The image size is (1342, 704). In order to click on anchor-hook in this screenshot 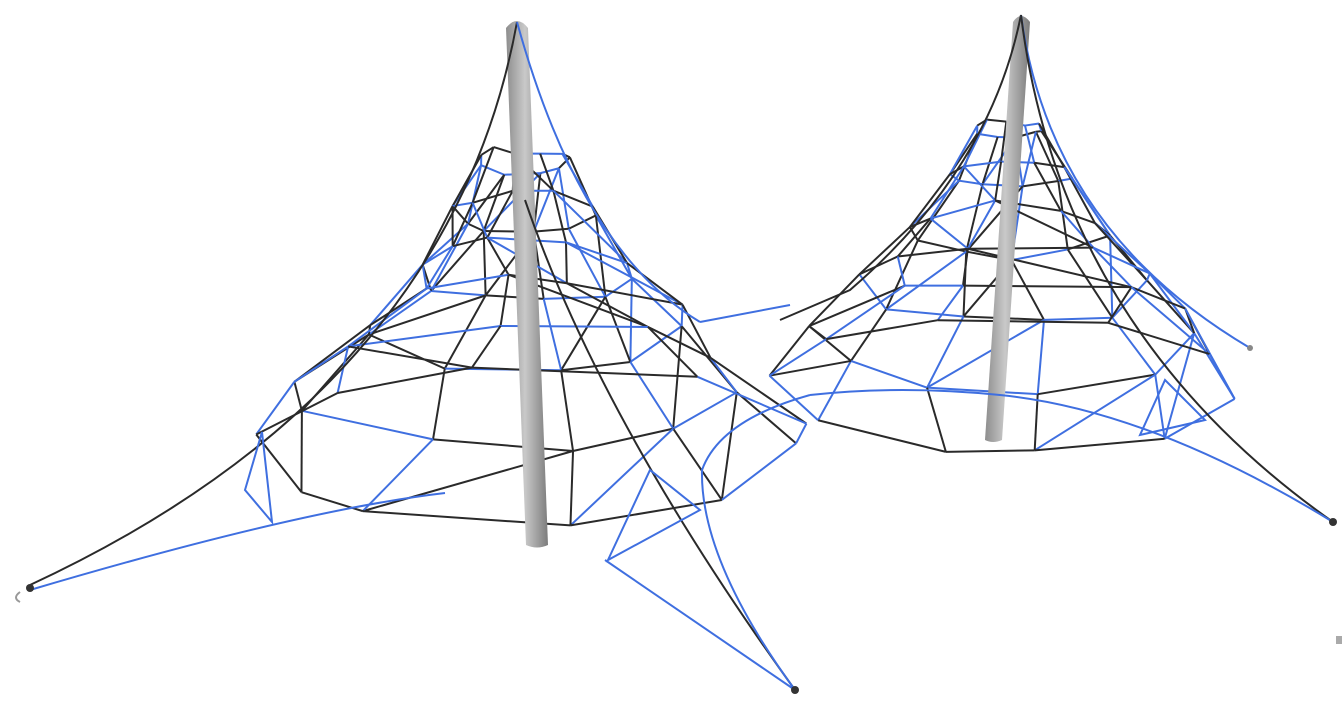, I will do `click(18, 597)`.